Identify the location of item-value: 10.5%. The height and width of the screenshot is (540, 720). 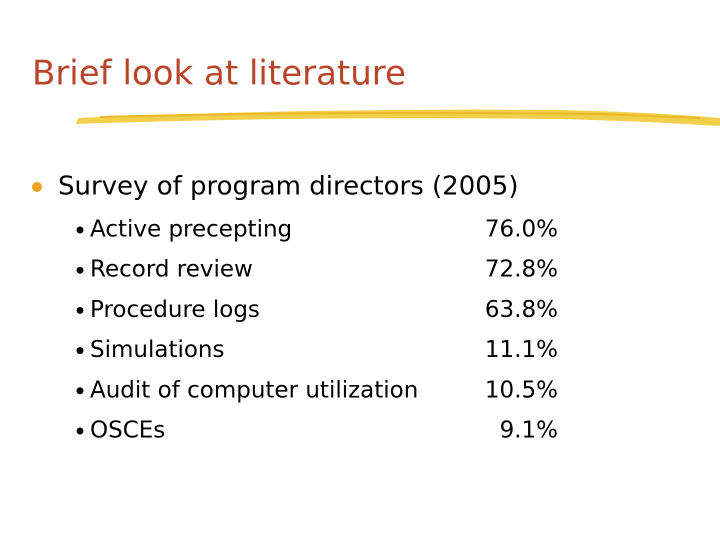
(521, 390).